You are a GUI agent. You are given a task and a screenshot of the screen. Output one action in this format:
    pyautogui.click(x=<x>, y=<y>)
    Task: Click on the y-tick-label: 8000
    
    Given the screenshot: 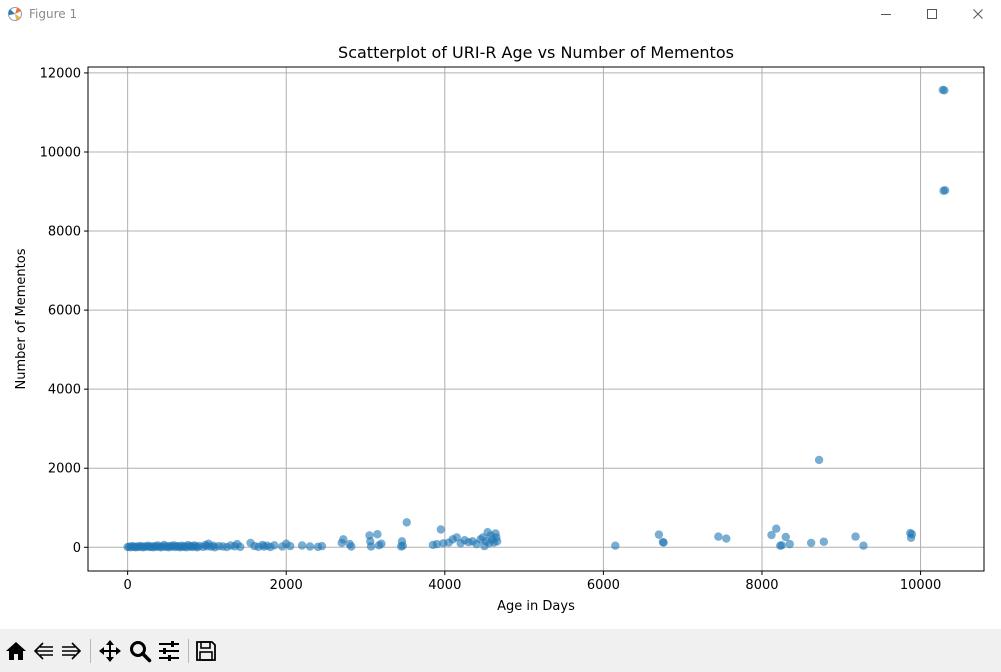 What is the action you would take?
    pyautogui.click(x=64, y=232)
    